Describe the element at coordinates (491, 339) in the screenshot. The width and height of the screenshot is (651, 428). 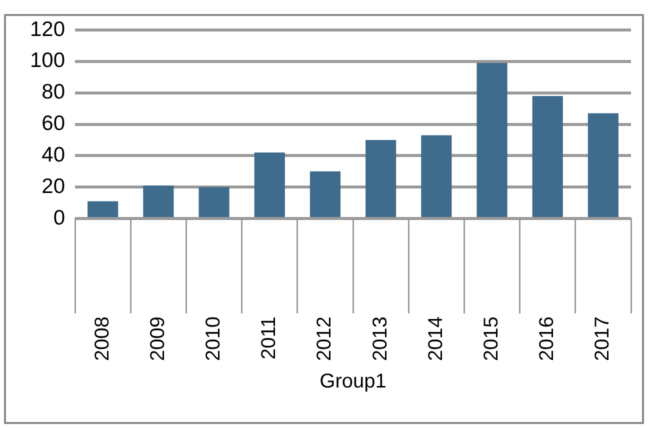
I see `x-tick-label: 2015` at that location.